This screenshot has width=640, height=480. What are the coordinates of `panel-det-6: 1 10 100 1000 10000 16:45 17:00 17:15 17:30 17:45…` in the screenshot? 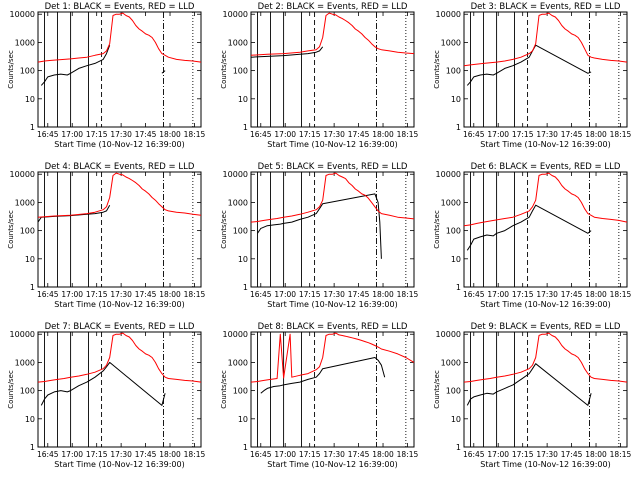 It's located at (532, 235).